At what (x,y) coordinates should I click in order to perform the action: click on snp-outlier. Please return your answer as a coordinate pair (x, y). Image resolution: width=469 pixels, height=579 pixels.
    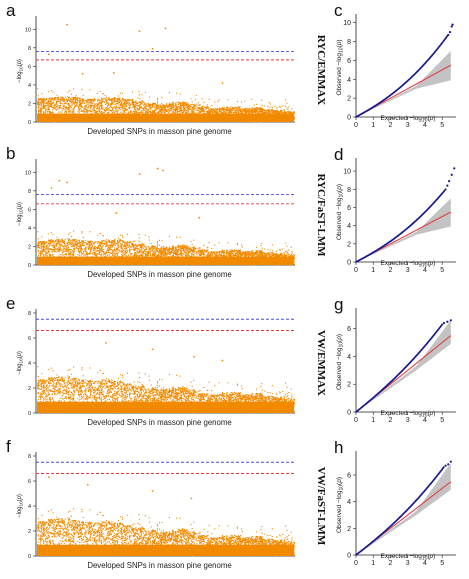
    Looking at the image, I should click on (152, 48).